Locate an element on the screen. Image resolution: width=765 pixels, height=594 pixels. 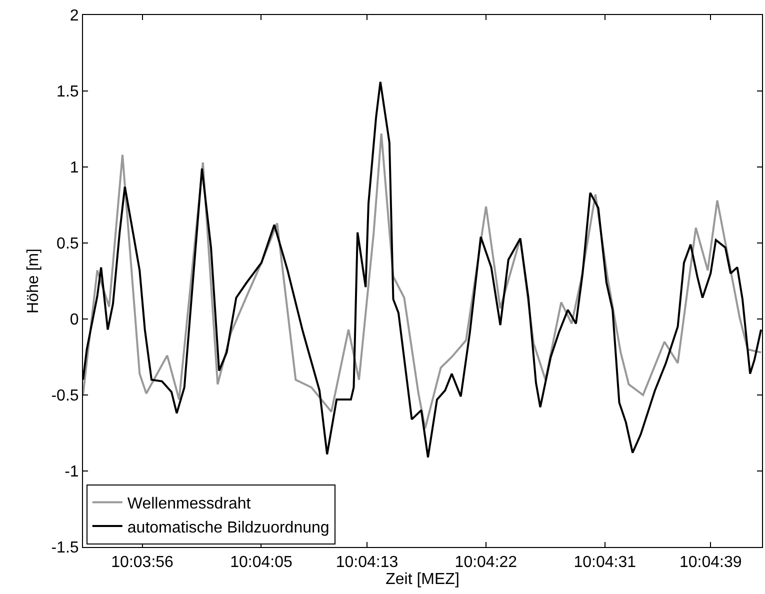
legend-label: automatische Bildzuordnung is located at coordinates (228, 527).